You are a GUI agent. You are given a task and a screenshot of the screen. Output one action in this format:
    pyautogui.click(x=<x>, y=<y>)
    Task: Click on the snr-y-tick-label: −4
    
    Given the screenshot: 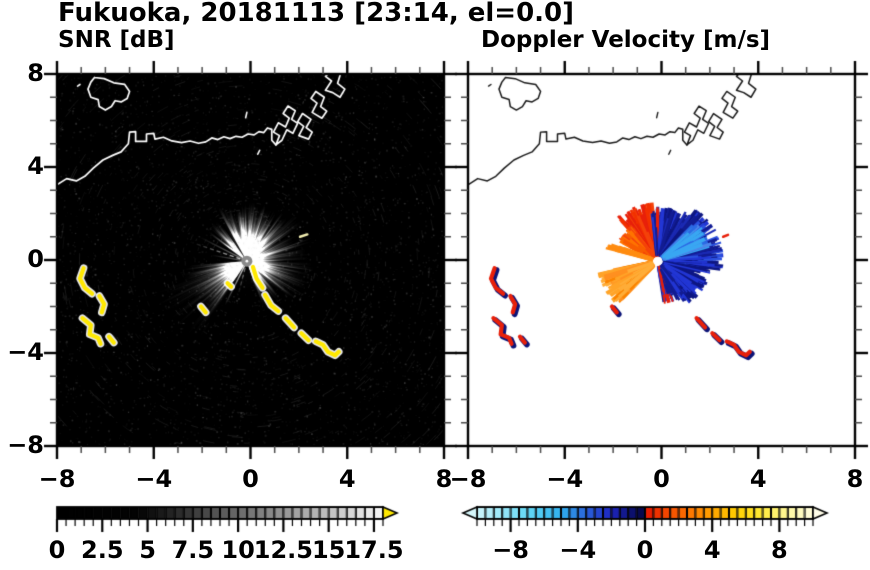 What is the action you would take?
    pyautogui.click(x=25, y=352)
    